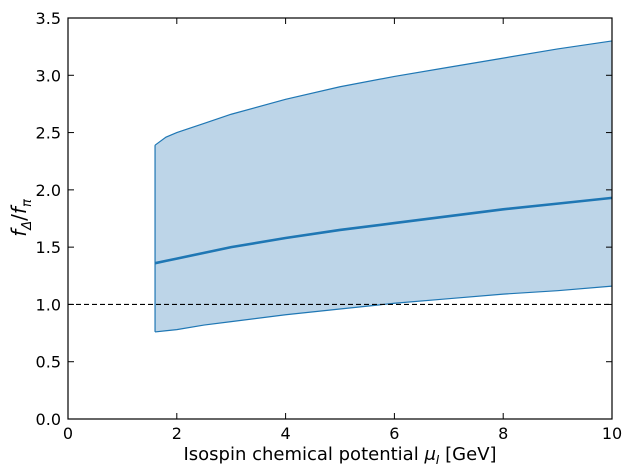  Describe the element at coordinates (339, 455) in the screenshot. I see `x-axis-label: Isospin chemical potential μI [GeV]` at that location.